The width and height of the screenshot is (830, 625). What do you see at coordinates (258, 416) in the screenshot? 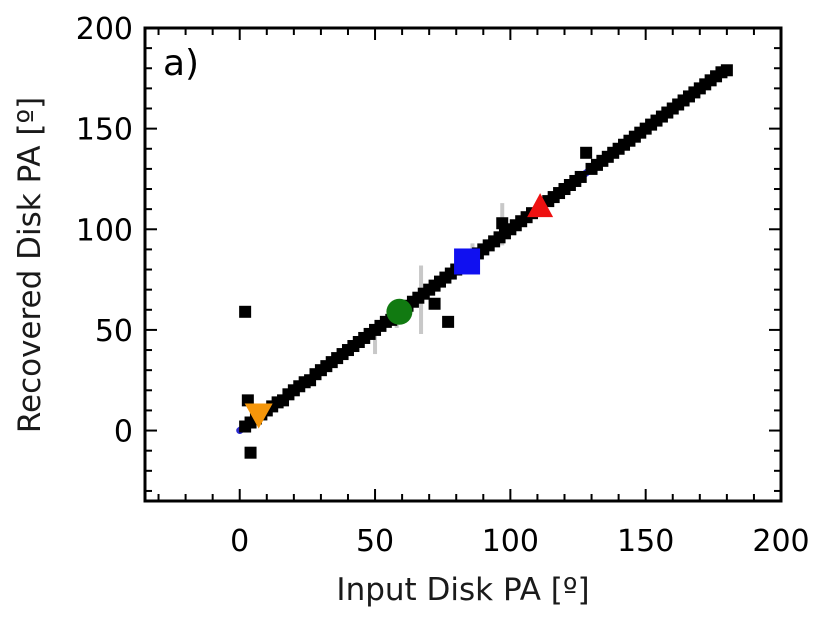
I see `highlight-triangle-down` at bounding box center [258, 416].